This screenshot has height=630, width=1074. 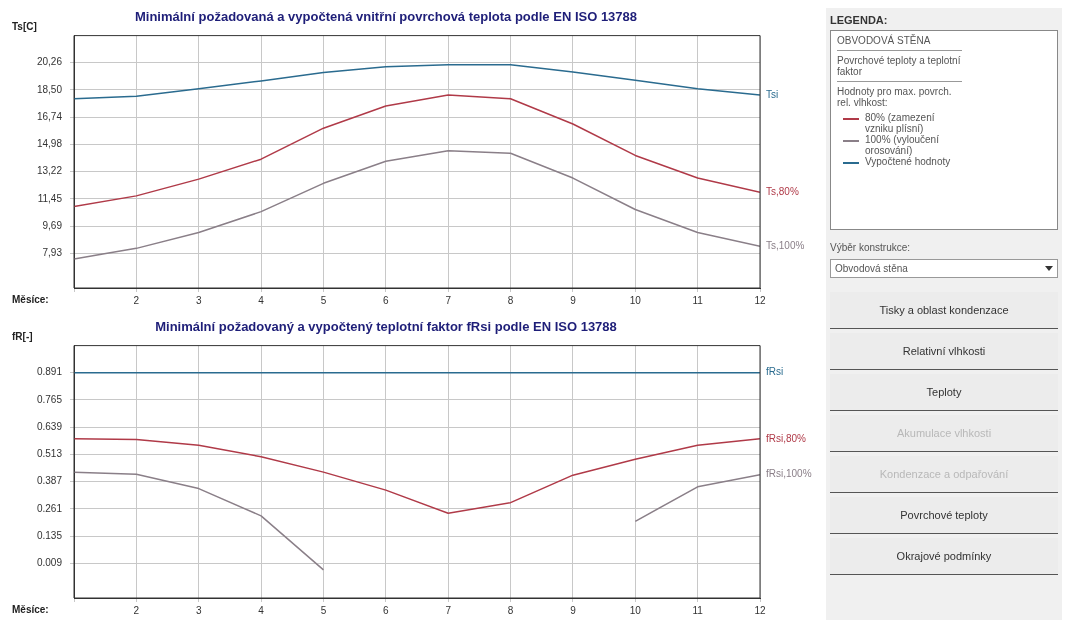 What do you see at coordinates (772, 94) in the screenshot?
I see `series-label: Tsi` at bounding box center [772, 94].